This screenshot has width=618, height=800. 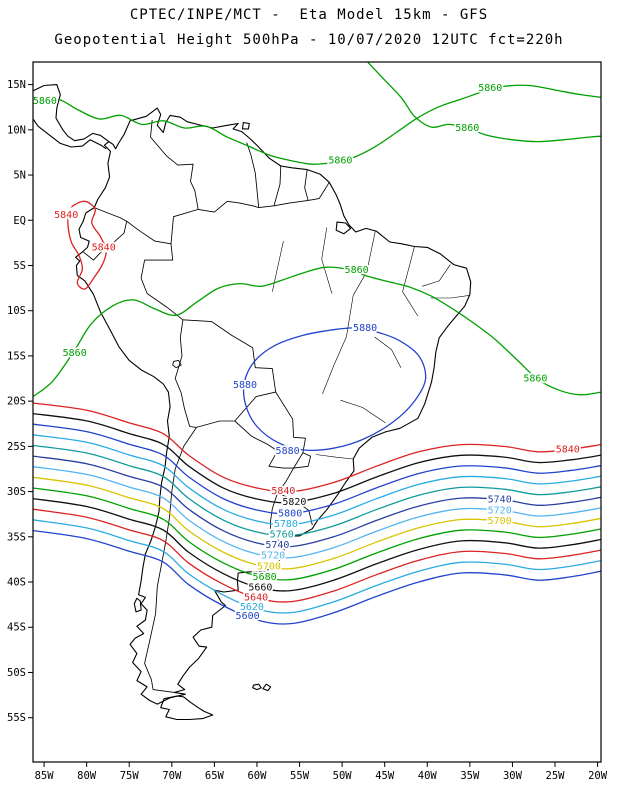 I want to click on lat-tick-label-45S: 45S, so click(x=16, y=628).